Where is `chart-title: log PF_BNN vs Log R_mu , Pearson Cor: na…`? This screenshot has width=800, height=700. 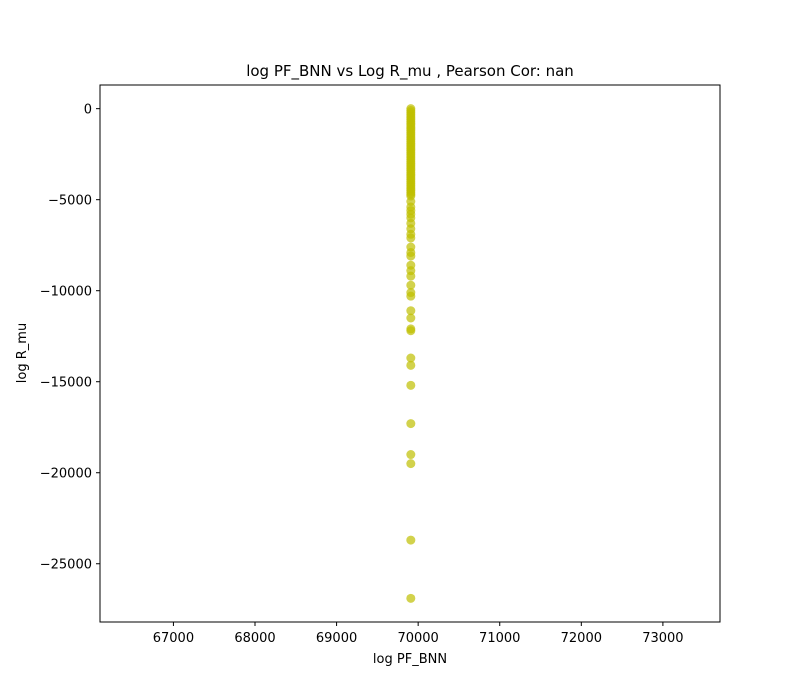 chart-title: log PF_BNN vs Log R_mu , Pearson Cor: na… is located at coordinates (410, 71).